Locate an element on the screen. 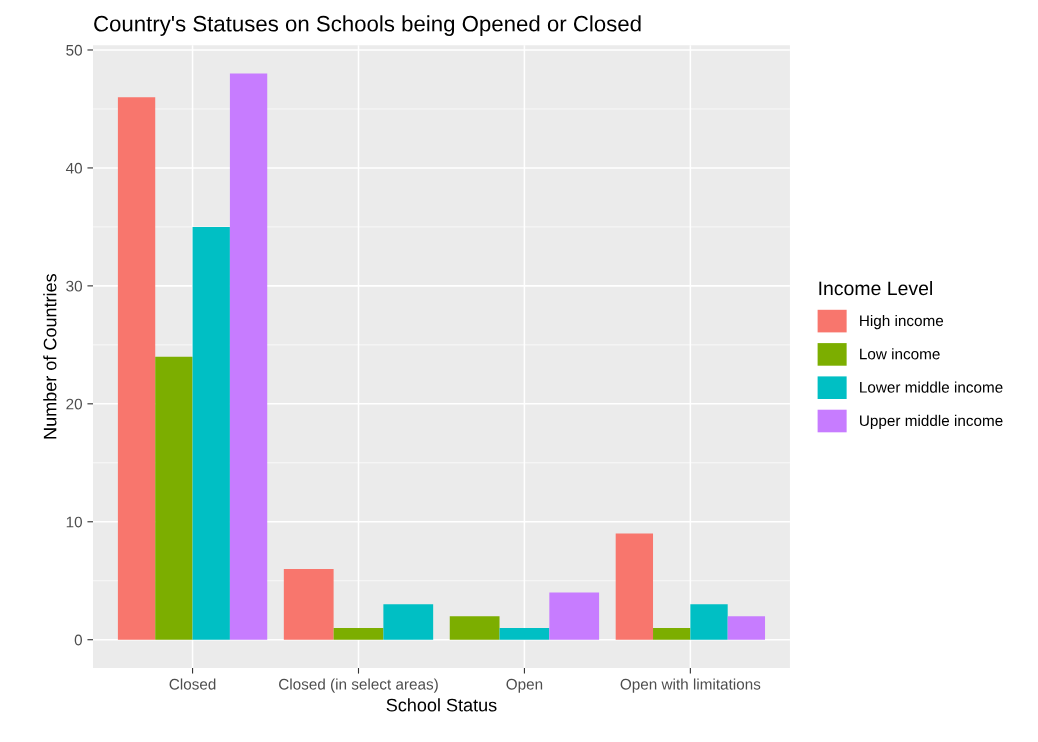  chart-title: Country's Statuses on Schools being Opened or Closed is located at coordinates (367, 25).